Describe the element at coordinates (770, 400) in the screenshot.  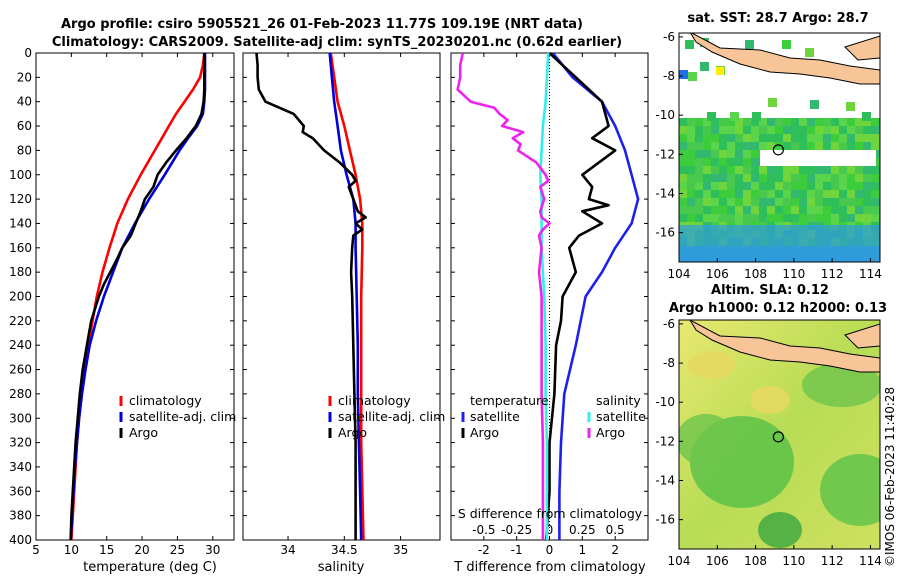
I see `sla-high-blob` at that location.